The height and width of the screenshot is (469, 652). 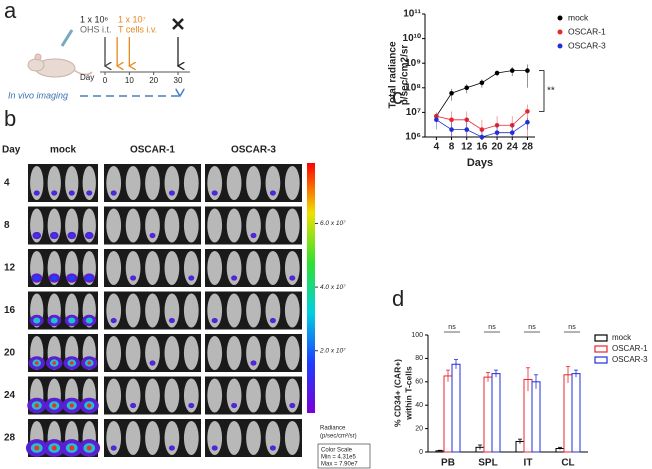 What do you see at coordinates (10, 118) in the screenshot?
I see `panel-label: b` at bounding box center [10, 118].